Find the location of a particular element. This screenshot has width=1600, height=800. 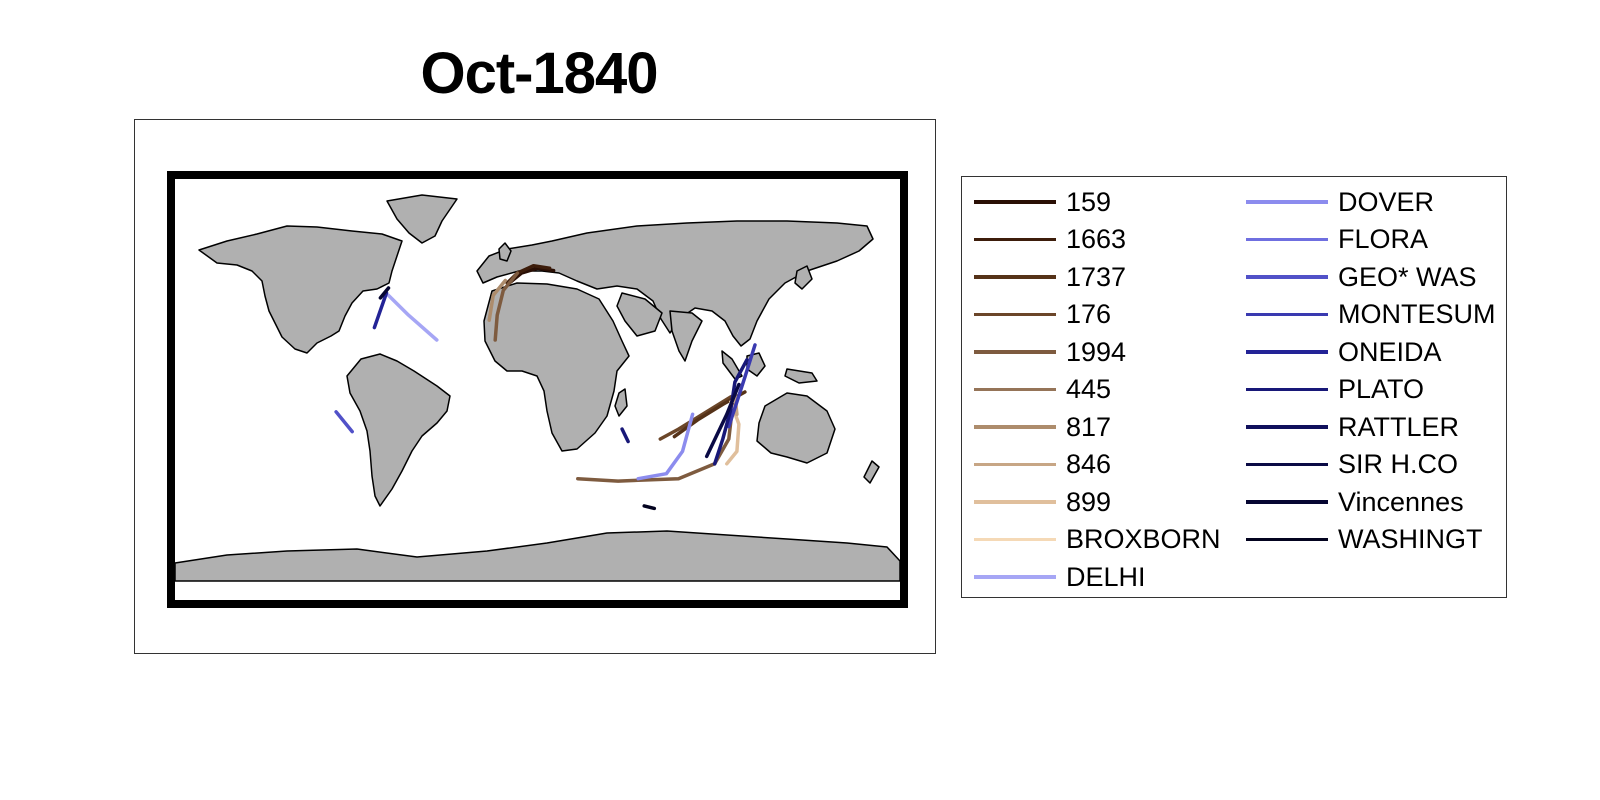

legend-entry: DELHI is located at coordinates (1060, 577).